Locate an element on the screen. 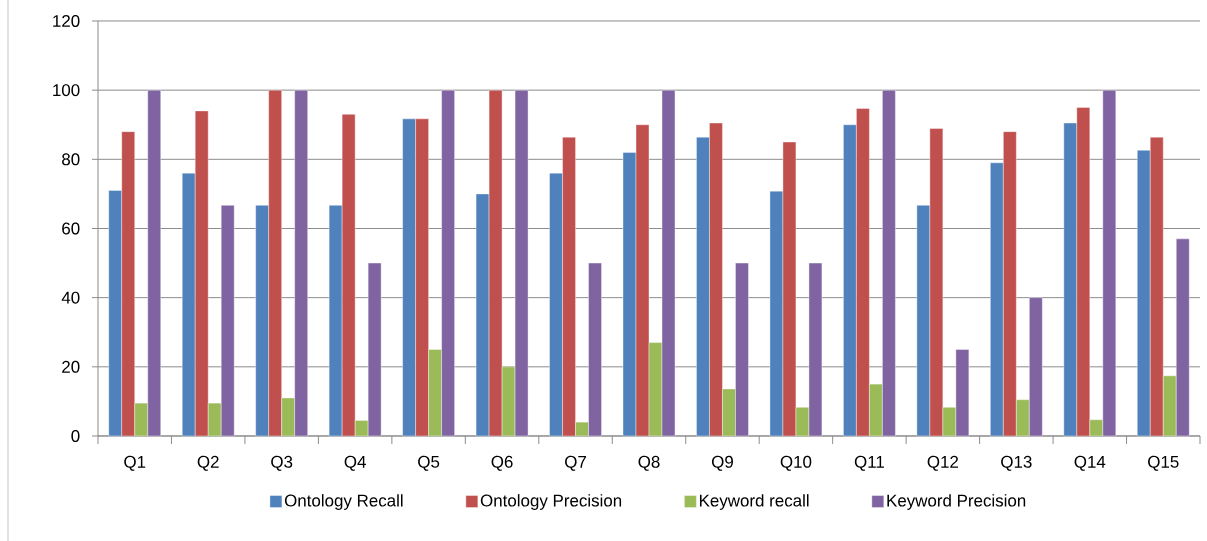 The width and height of the screenshot is (1207, 541). x-tick-label: Q8 is located at coordinates (649, 463).